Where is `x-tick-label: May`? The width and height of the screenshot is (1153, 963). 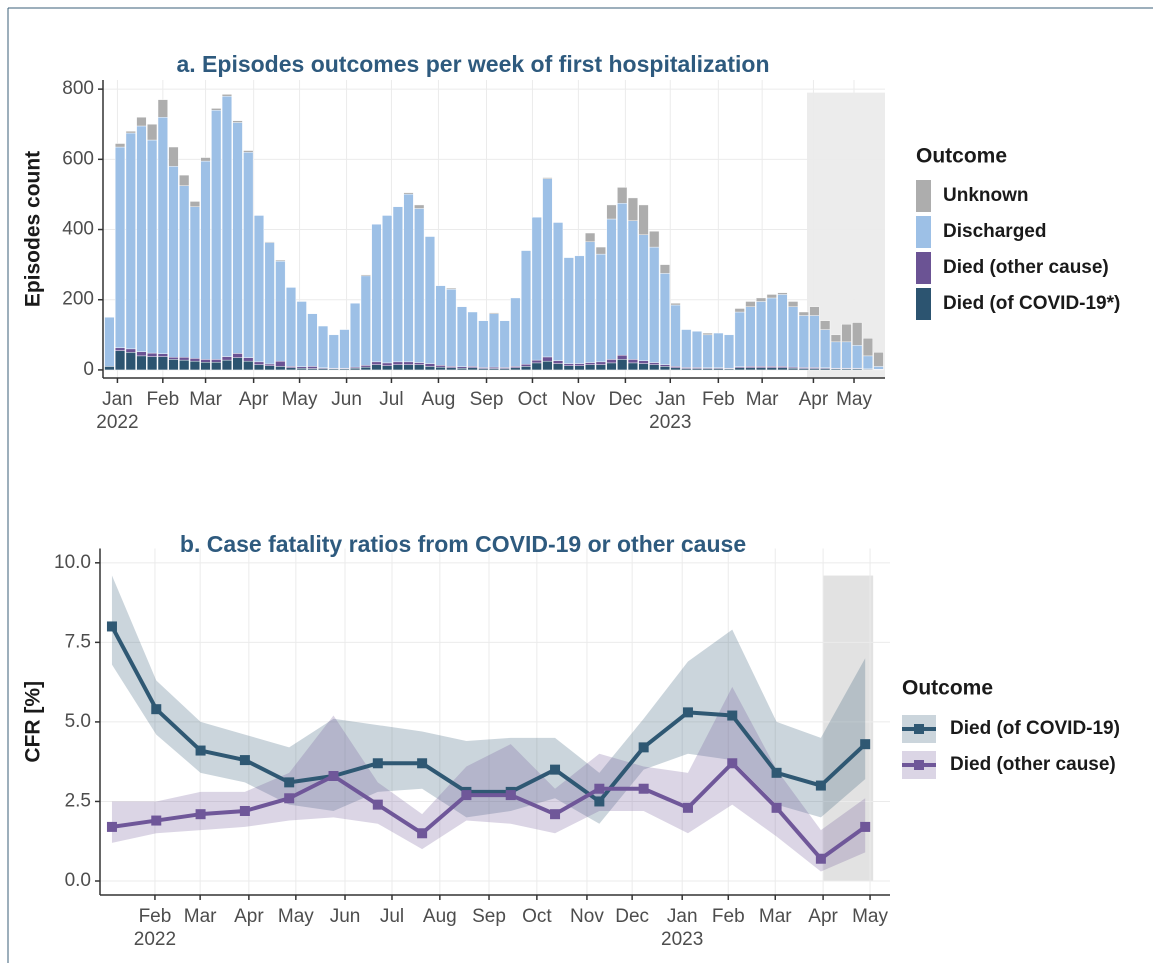
x-tick-label: May is located at coordinates (854, 399).